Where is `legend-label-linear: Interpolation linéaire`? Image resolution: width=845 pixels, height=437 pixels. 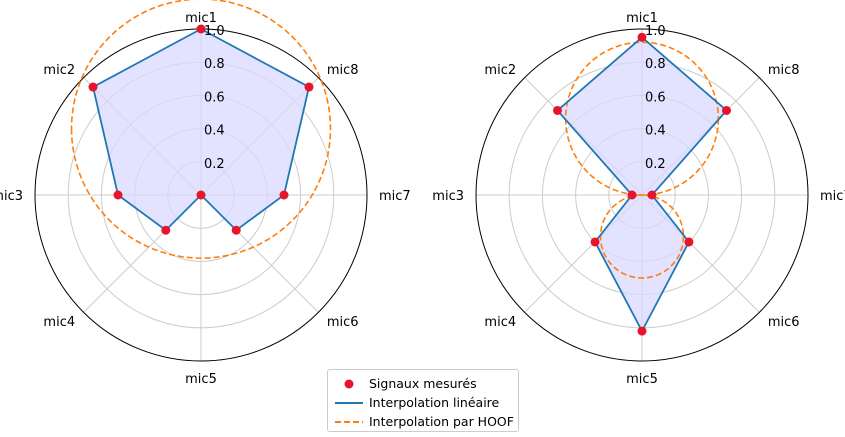
legend-label-linear: Interpolation linéaire is located at coordinates (434, 402).